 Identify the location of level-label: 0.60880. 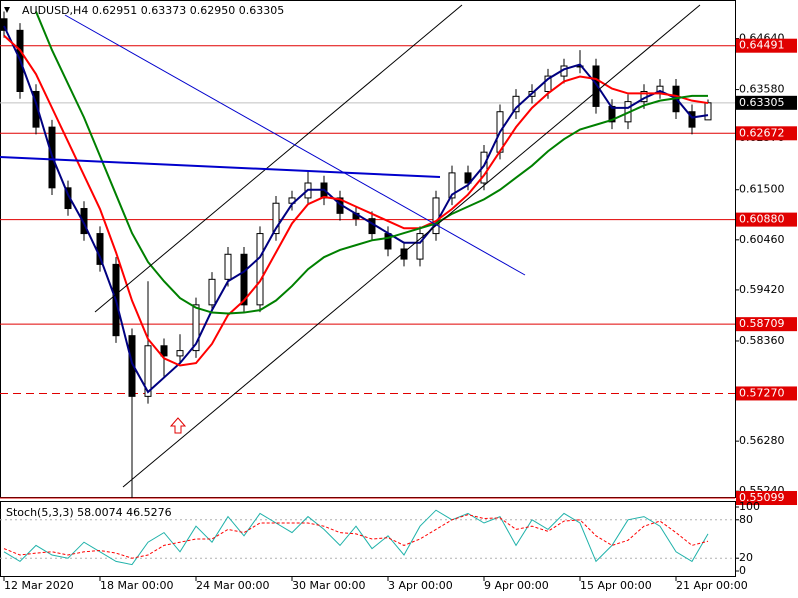
(762, 219).